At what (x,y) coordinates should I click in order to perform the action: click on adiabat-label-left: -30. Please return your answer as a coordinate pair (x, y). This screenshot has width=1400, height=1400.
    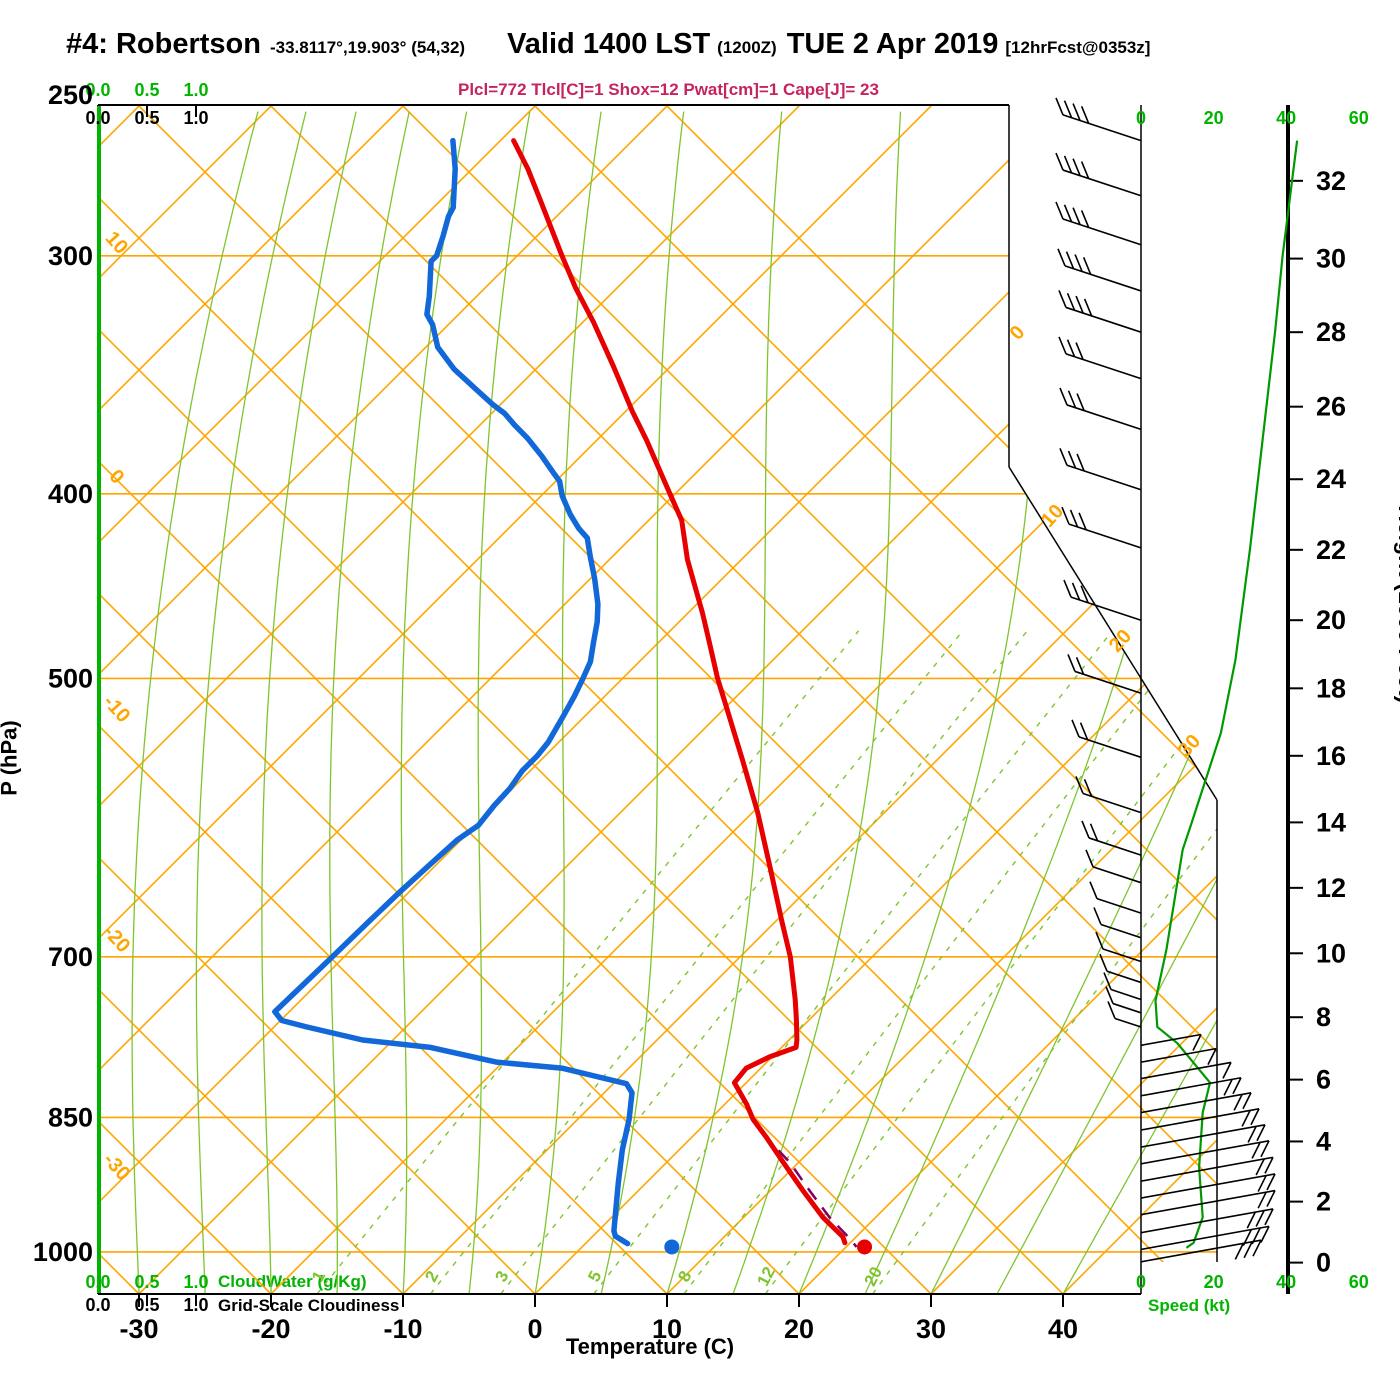
    Looking at the image, I should click on (117, 1167).